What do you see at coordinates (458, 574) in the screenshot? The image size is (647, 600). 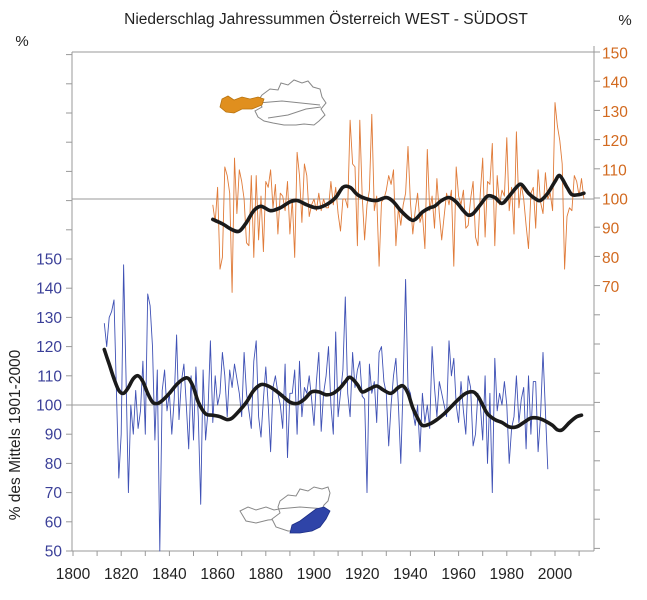 I see `x-tick-label: 1960` at bounding box center [458, 574].